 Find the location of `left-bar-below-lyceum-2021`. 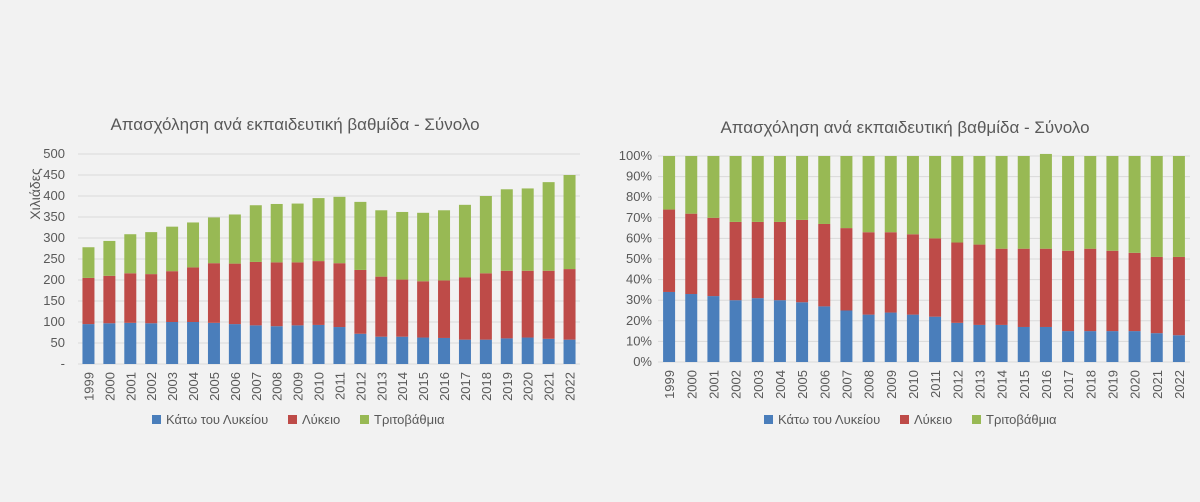

left-bar-below-lyceum-2021 is located at coordinates (548, 351).